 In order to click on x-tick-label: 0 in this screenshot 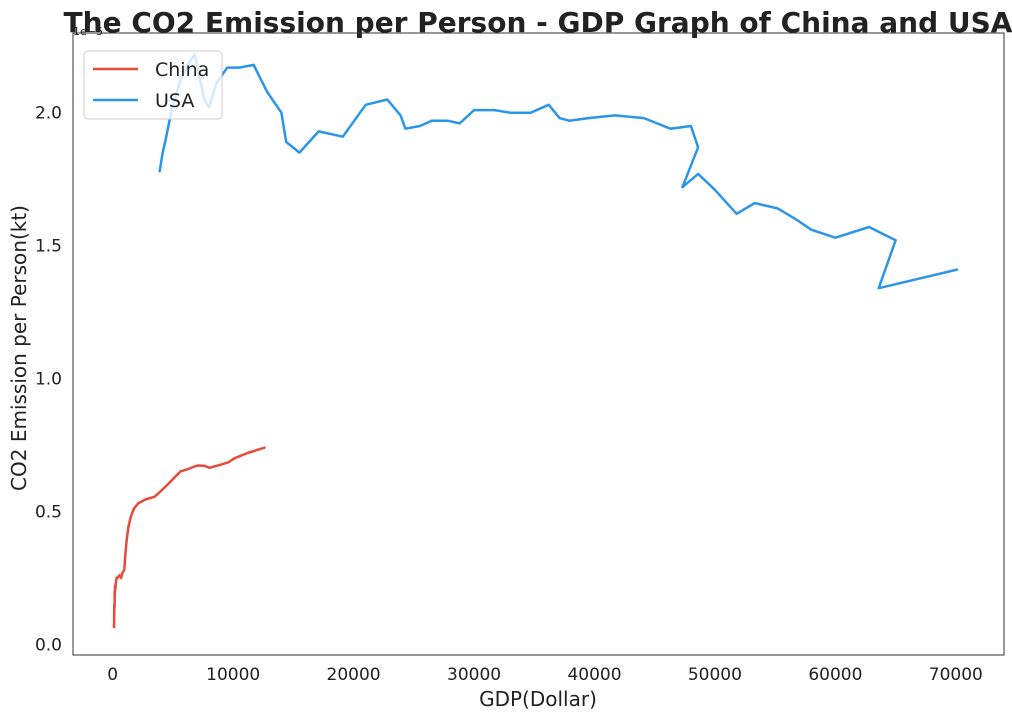, I will do `click(112, 675)`.